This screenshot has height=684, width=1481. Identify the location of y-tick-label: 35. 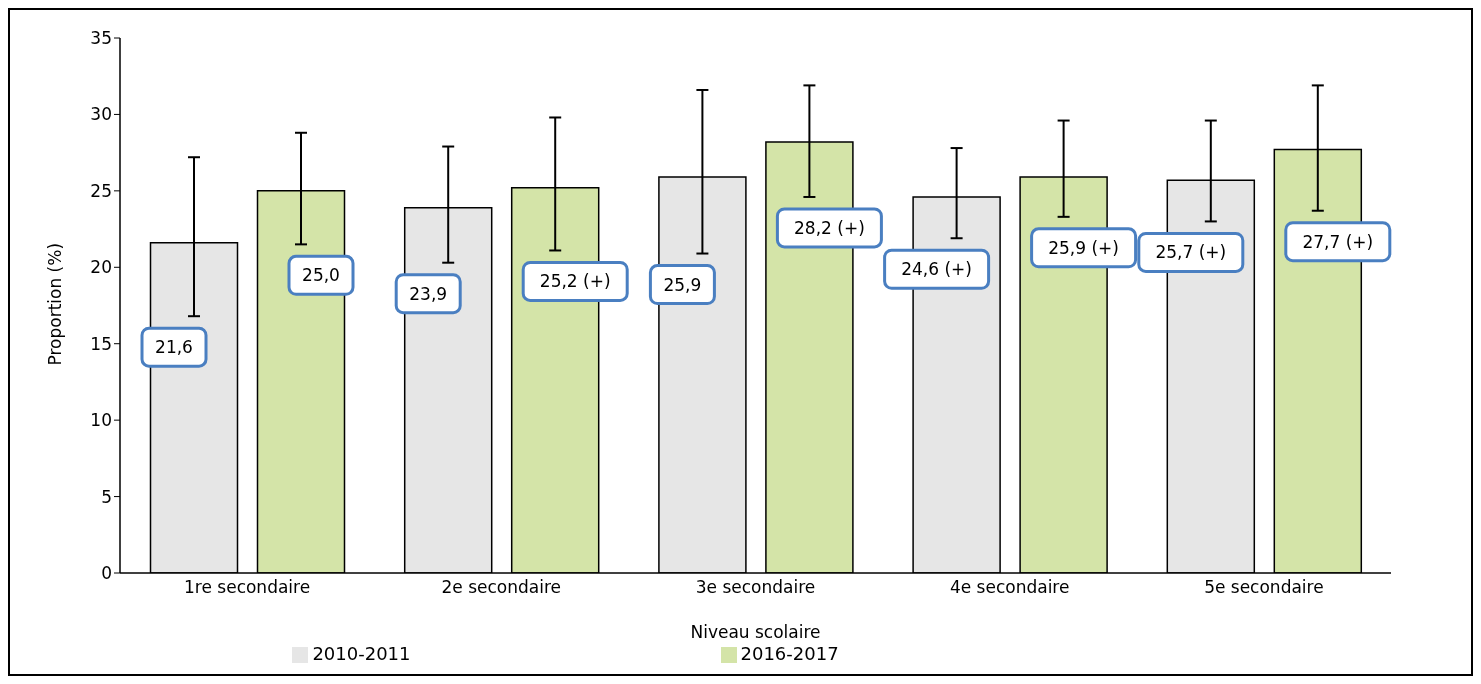
(101, 38).